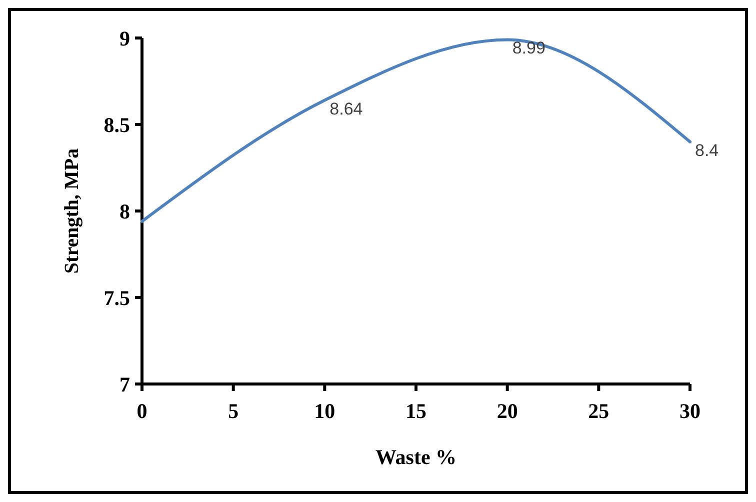  I want to click on y-tick-label: 7, so click(125, 384).